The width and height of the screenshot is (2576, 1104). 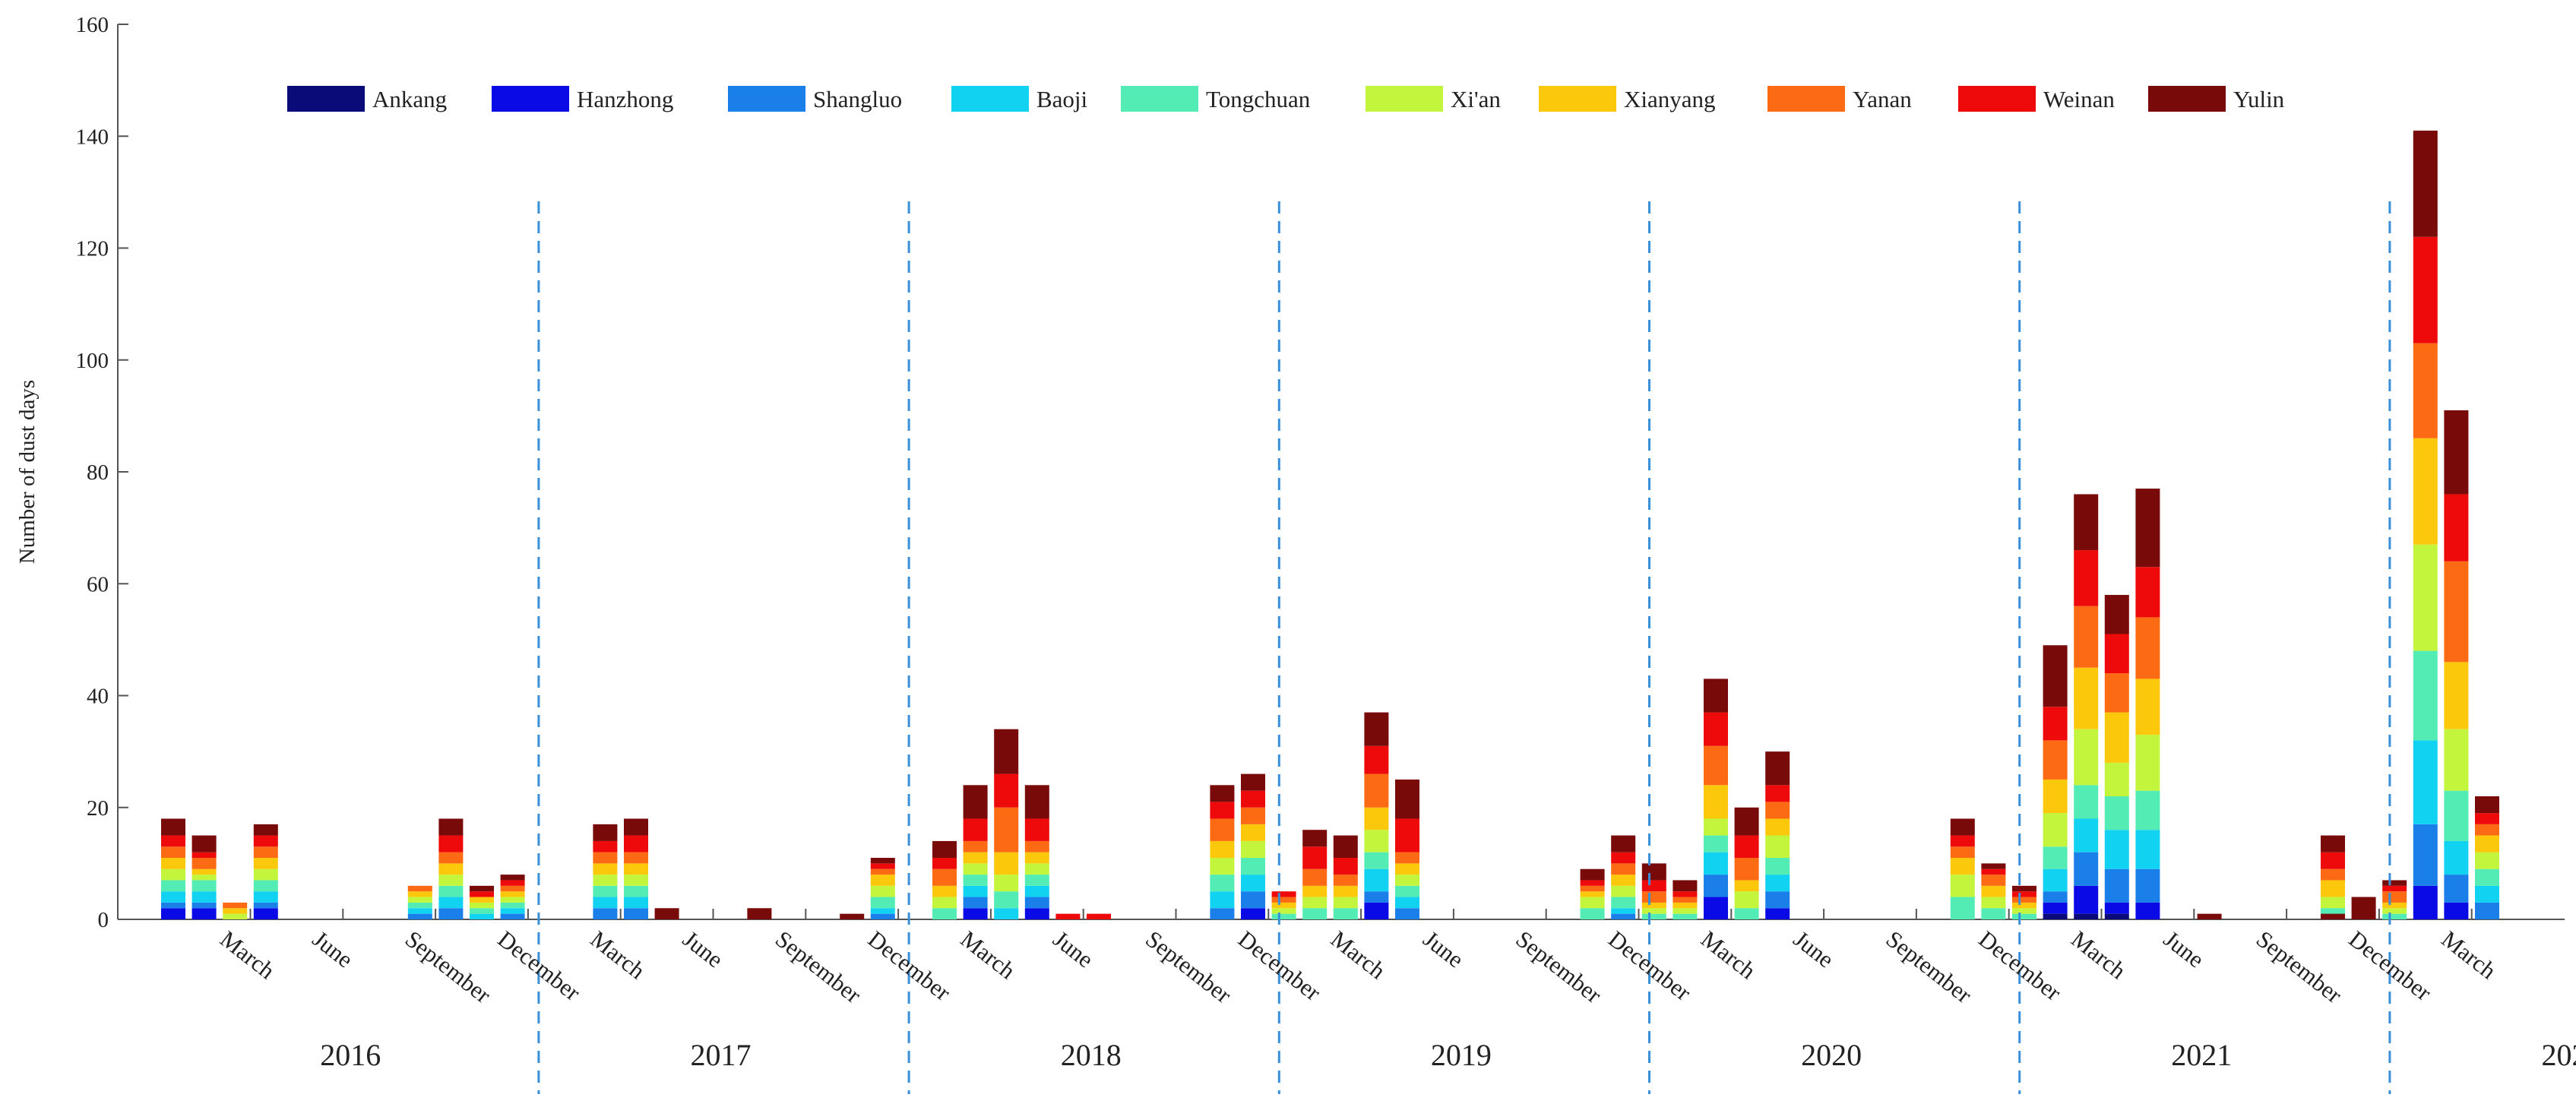 What do you see at coordinates (815, 99) in the screenshot?
I see `legend-item-shangluo: Shangluo` at bounding box center [815, 99].